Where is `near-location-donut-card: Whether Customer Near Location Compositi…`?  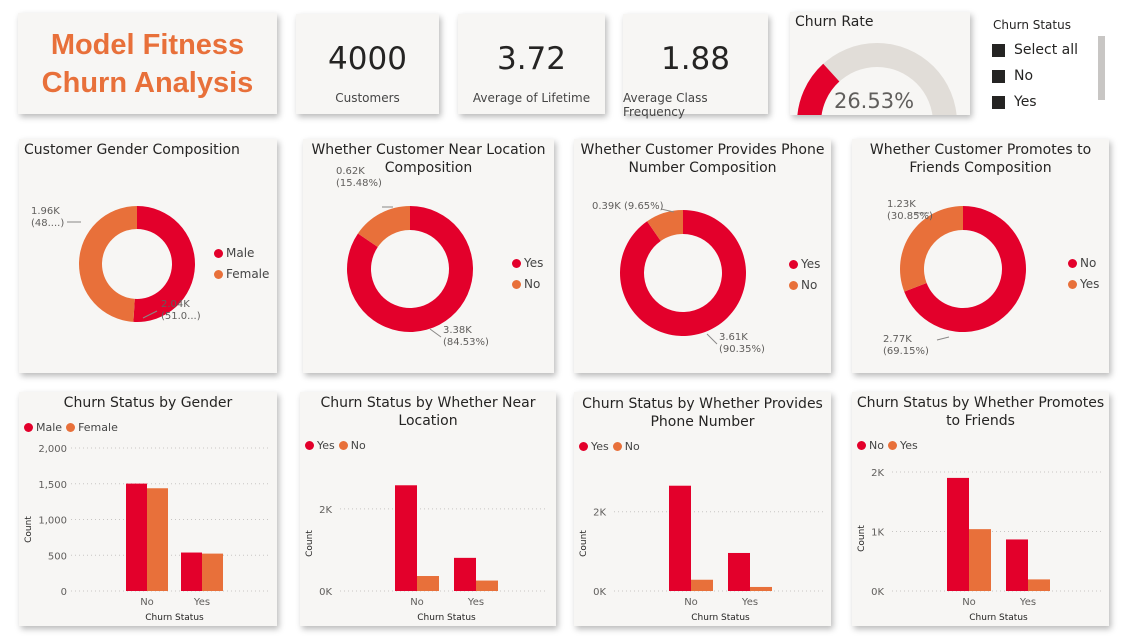 near-location-donut-card: Whether Customer Near Location Compositi… is located at coordinates (428, 256).